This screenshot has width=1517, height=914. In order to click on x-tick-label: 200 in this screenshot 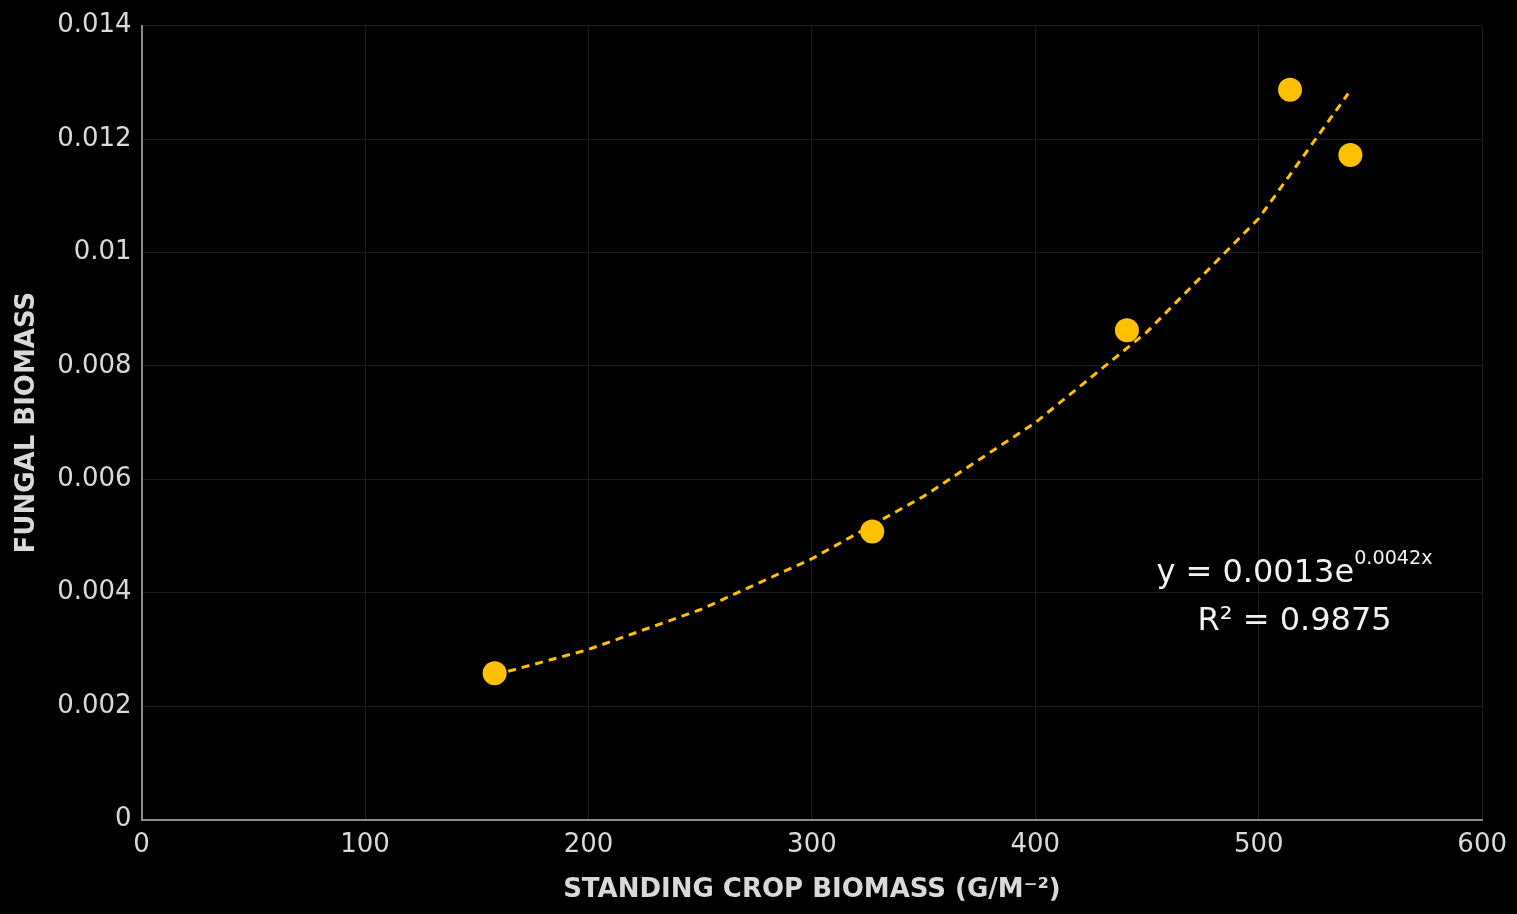, I will do `click(588, 842)`.